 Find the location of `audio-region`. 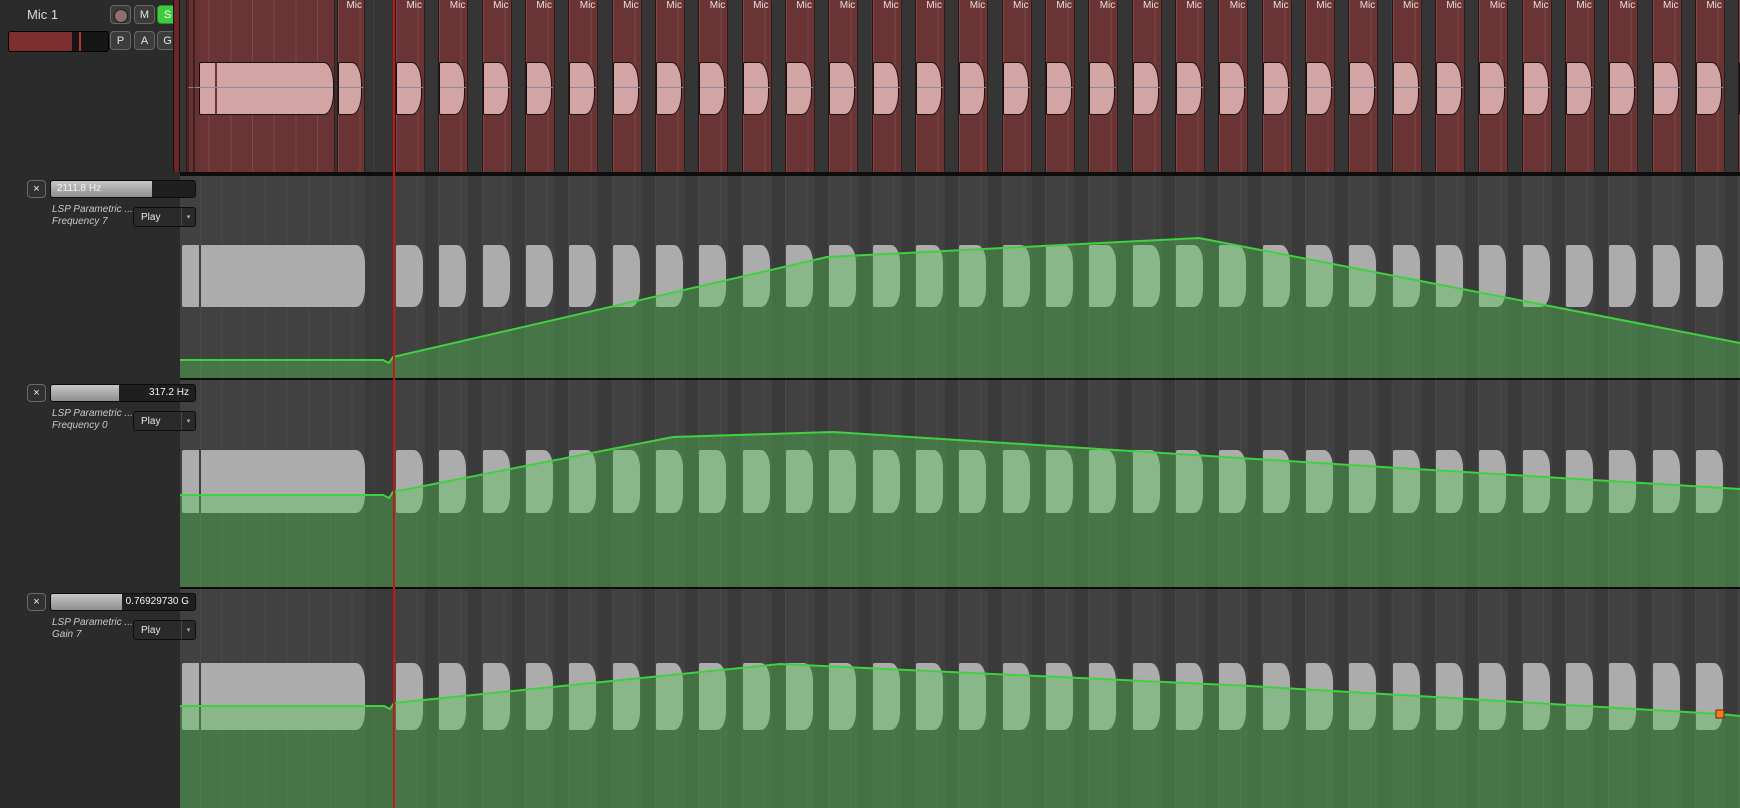

audio-region is located at coordinates (260, 86).